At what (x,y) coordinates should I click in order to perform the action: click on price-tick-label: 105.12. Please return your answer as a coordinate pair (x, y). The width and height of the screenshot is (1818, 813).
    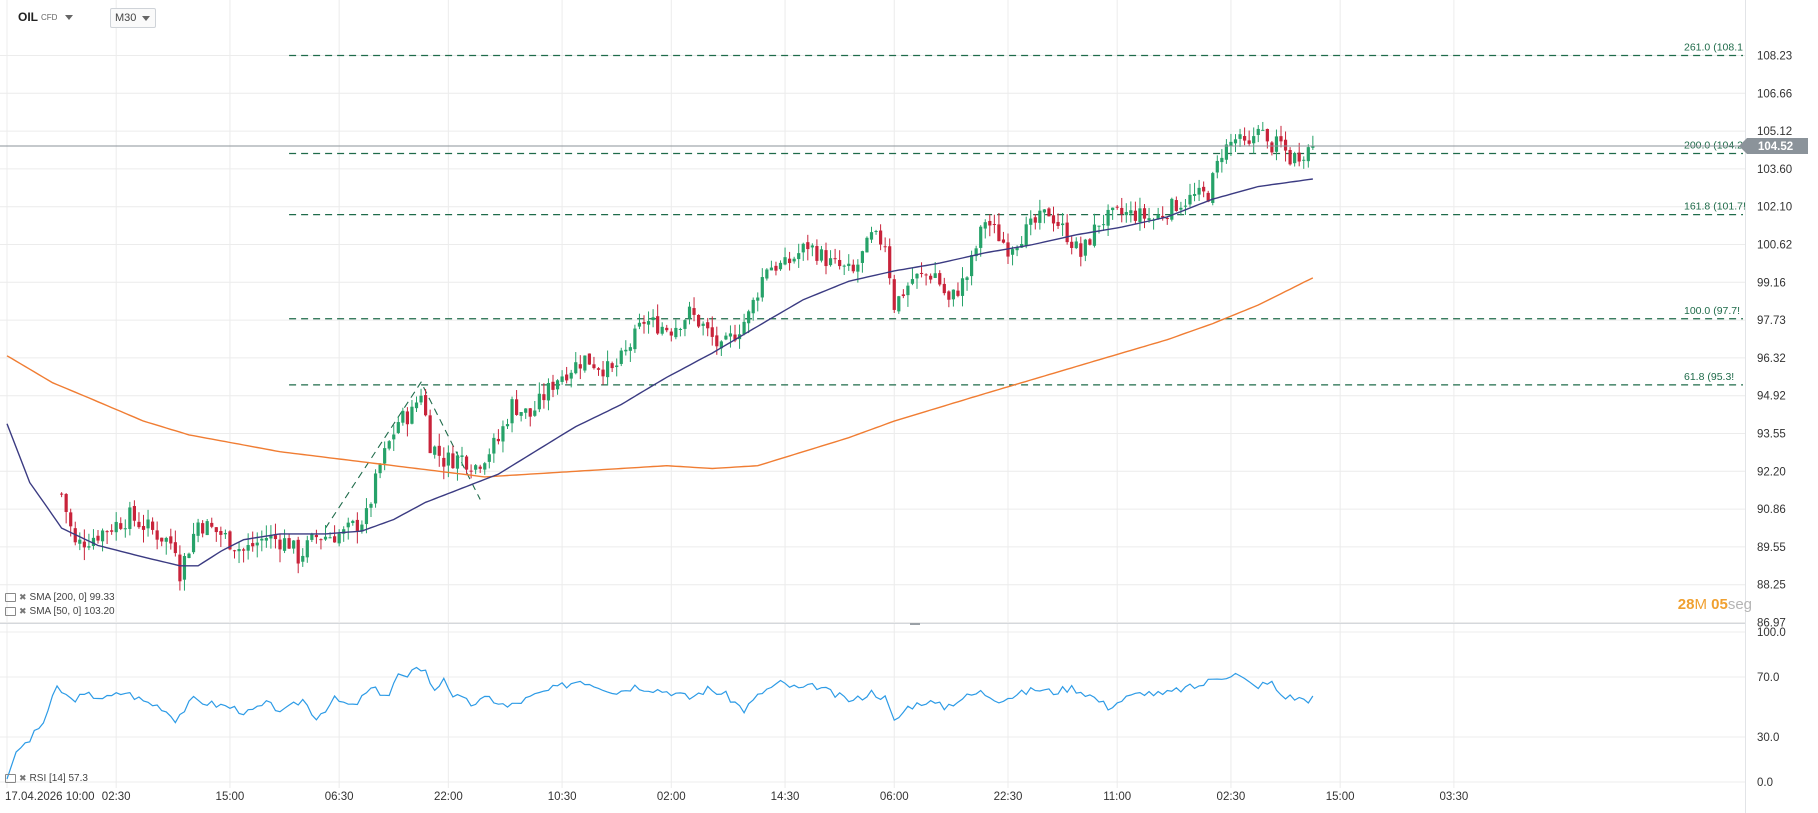
    Looking at the image, I should click on (1774, 132).